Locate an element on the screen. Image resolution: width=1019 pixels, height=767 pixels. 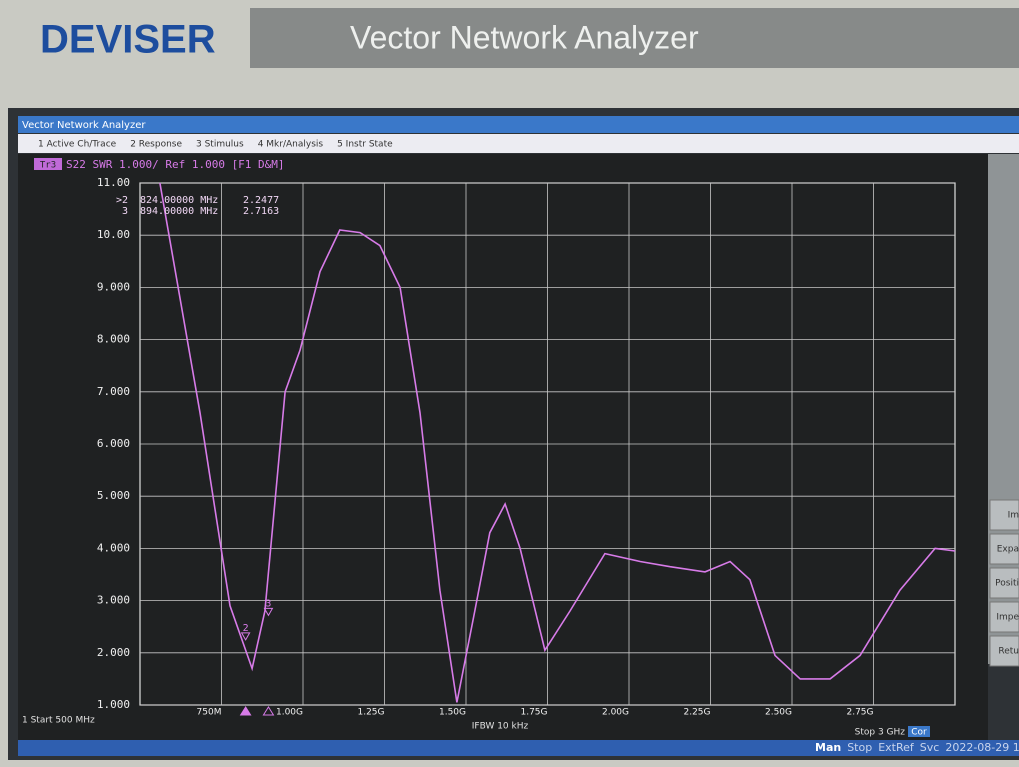
title-bar is located at coordinates (518, 124).